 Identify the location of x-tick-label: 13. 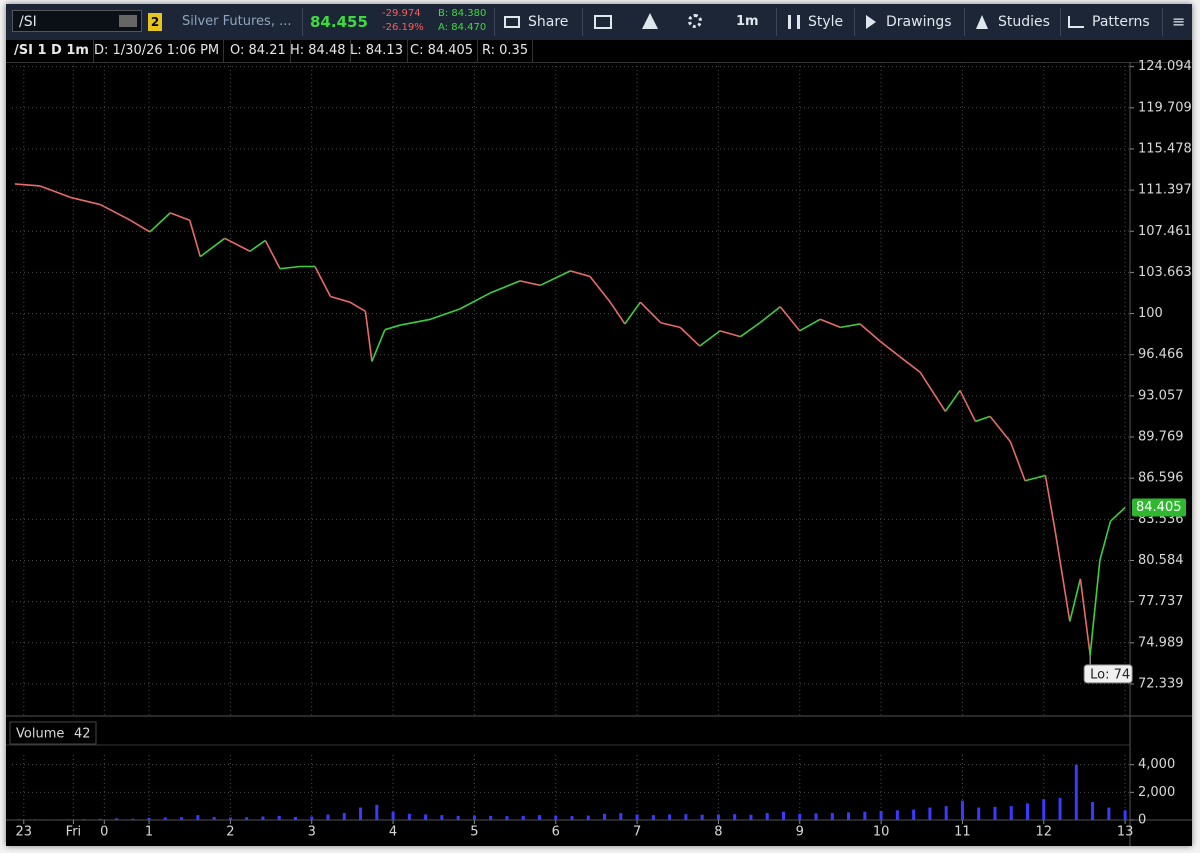
(1125, 832).